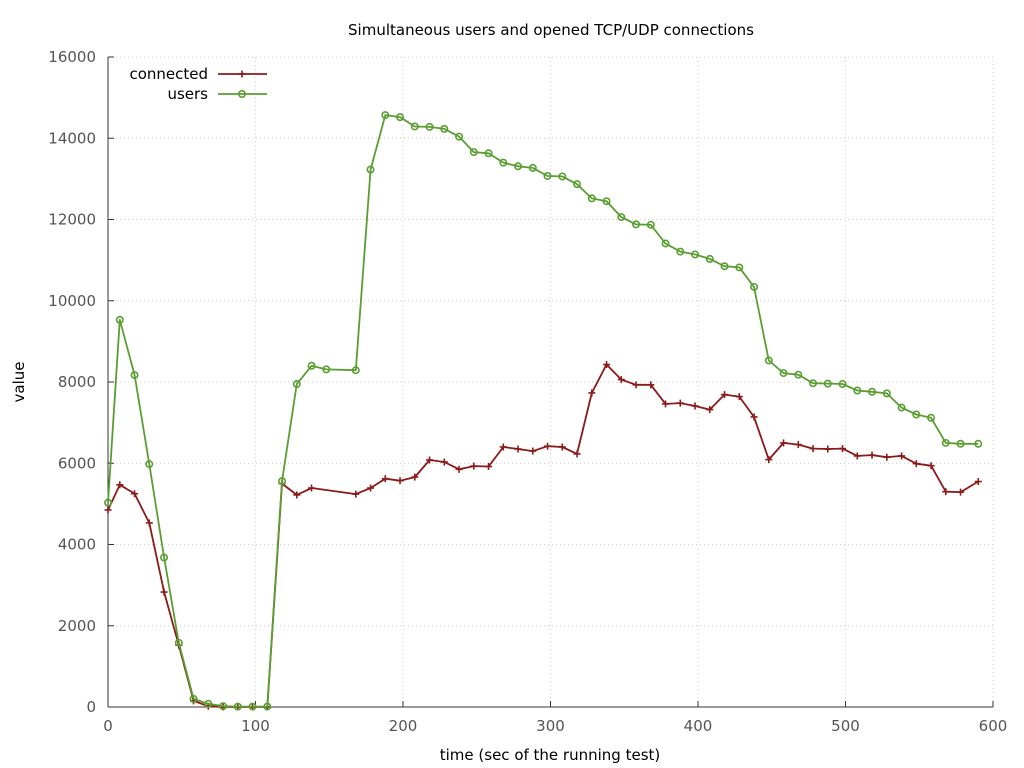  Describe the element at coordinates (91, 707) in the screenshot. I see `y-tick-label: 0` at that location.